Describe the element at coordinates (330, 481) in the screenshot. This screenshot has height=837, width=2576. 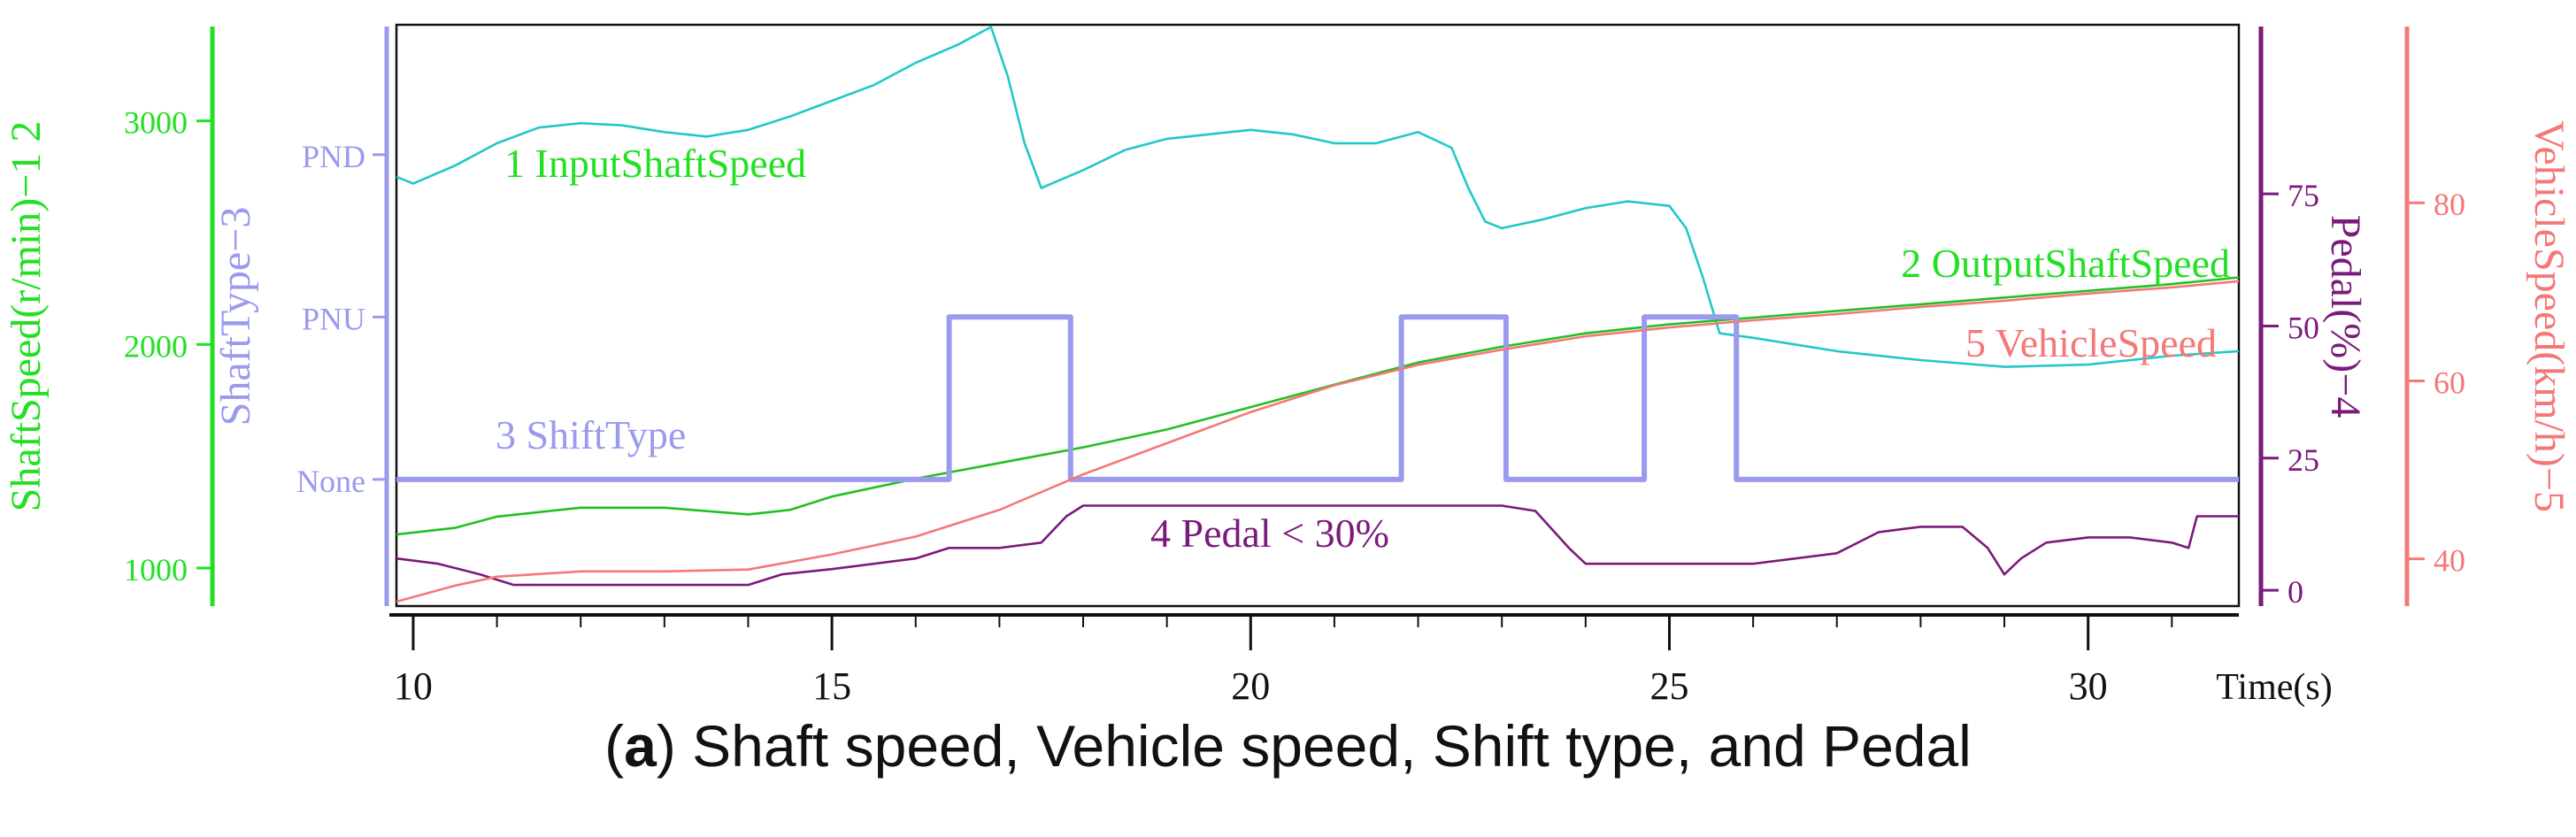
I see `shift-tick-label: None` at that location.